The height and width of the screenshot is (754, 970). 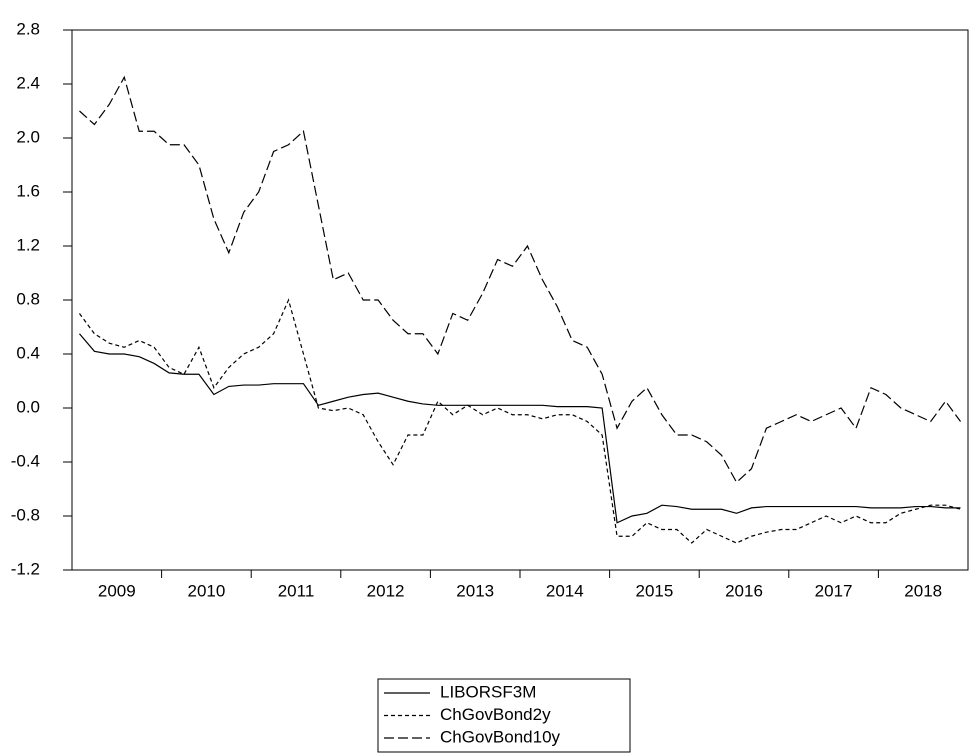 What do you see at coordinates (28, 136) in the screenshot?
I see `y-tick-label: 2.0` at bounding box center [28, 136].